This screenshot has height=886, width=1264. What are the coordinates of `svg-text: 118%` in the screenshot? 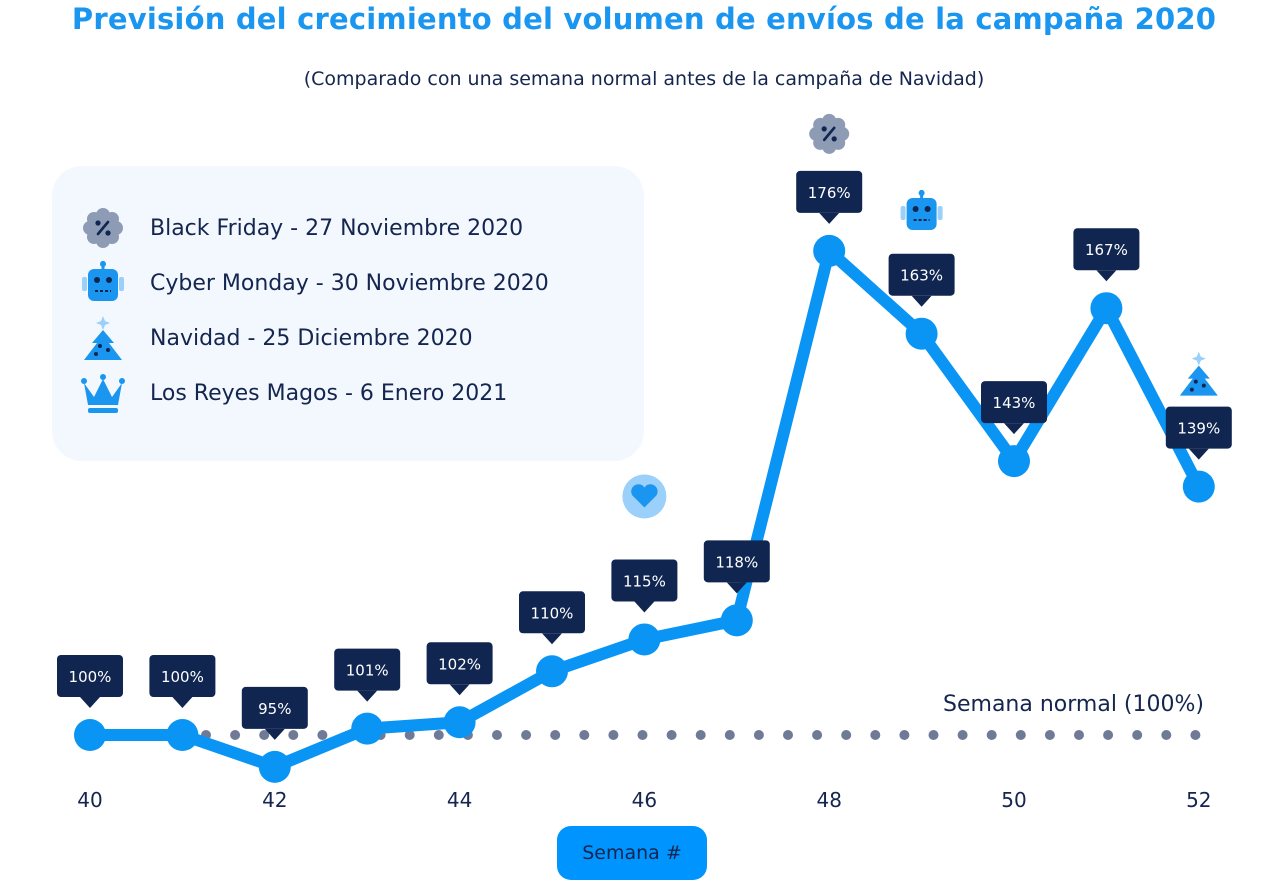 It's located at (736, 562).